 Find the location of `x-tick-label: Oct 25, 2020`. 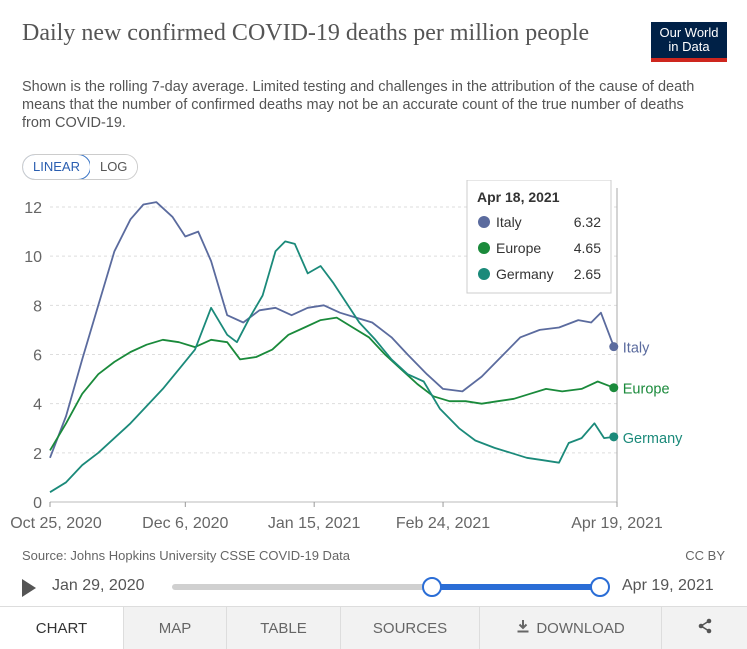

x-tick-label: Oct 25, 2020 is located at coordinates (56, 523).